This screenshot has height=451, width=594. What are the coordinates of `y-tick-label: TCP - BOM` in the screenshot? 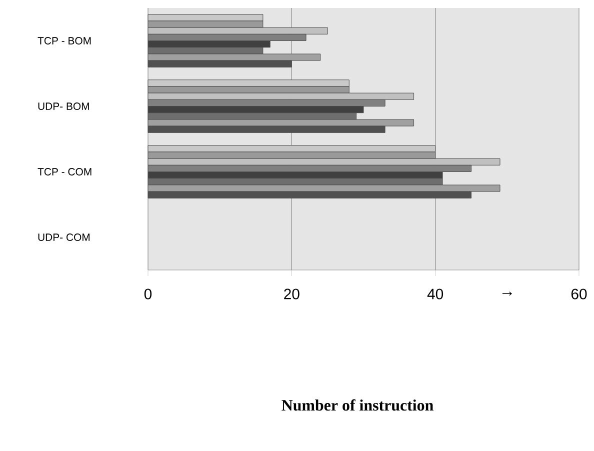 It's located at (64, 40).